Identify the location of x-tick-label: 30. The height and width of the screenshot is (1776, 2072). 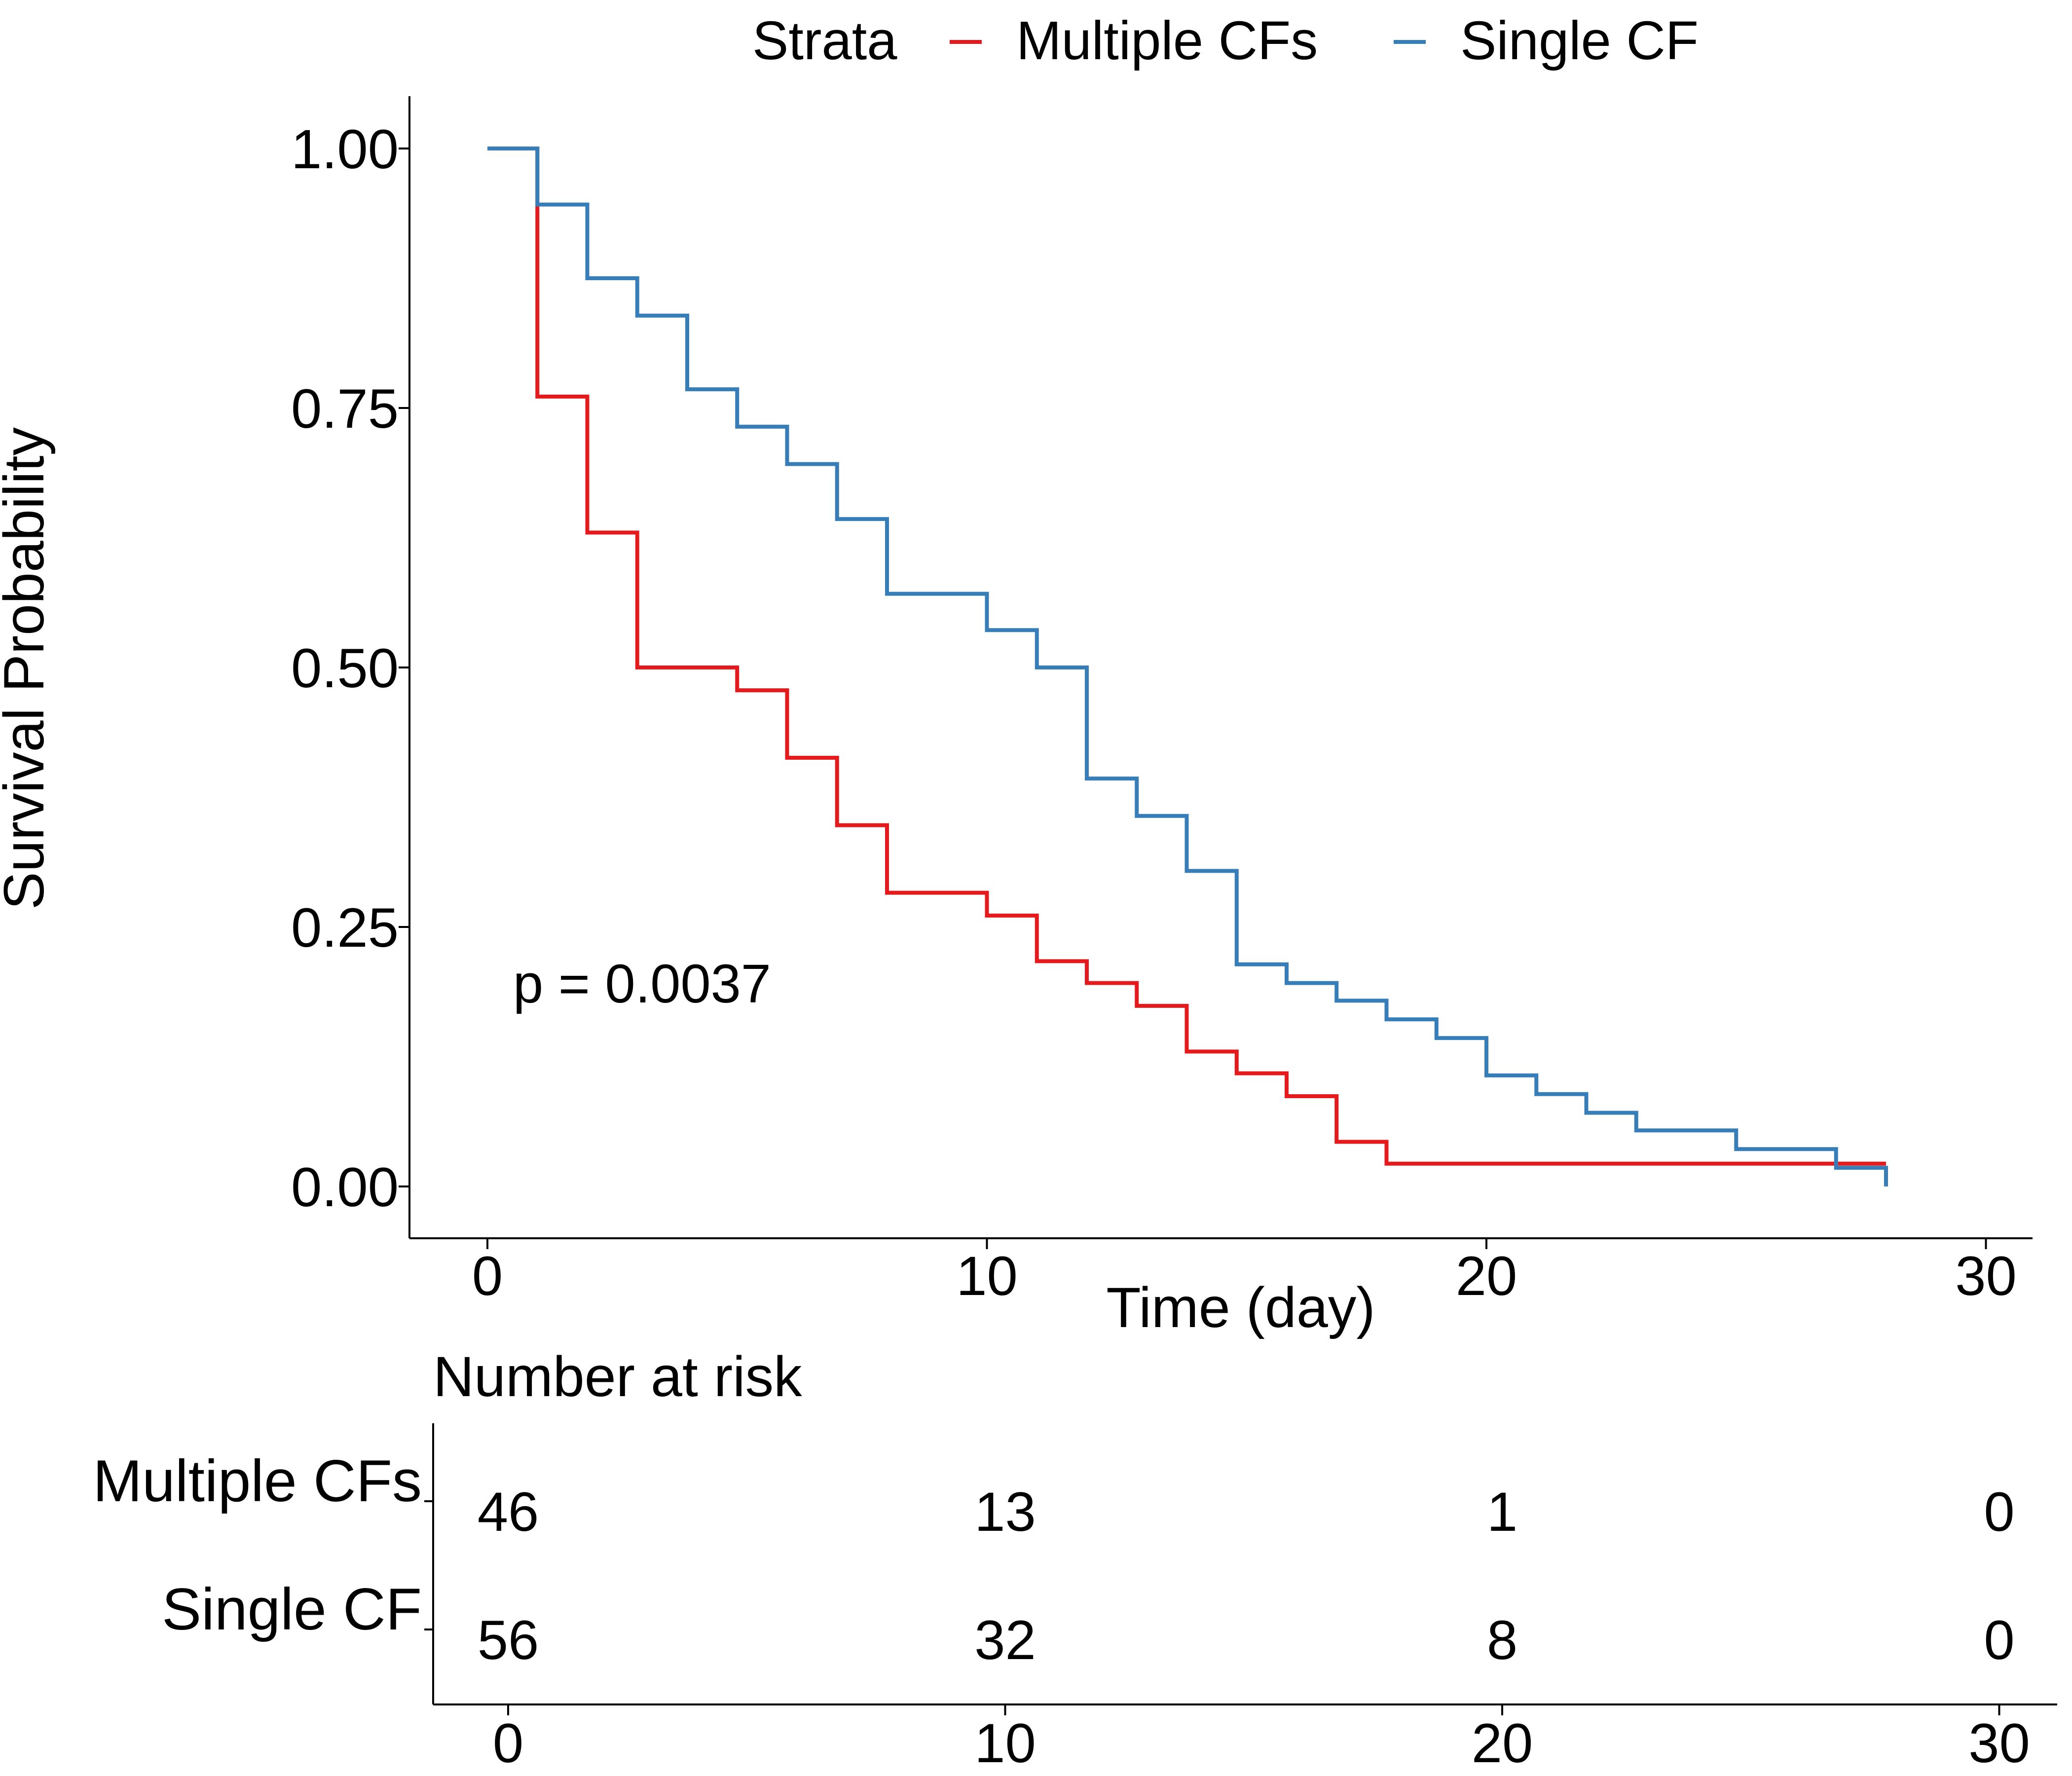
(1986, 1276).